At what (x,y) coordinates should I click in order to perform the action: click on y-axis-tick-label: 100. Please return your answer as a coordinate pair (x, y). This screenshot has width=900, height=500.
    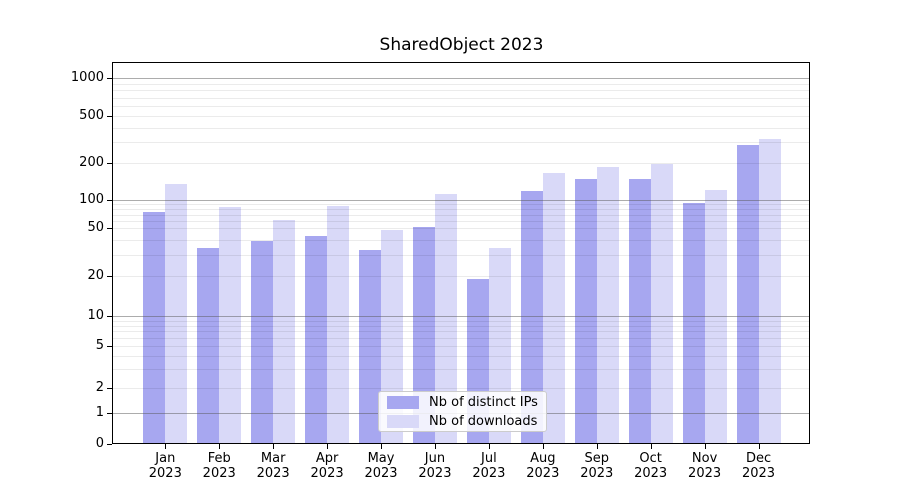
    Looking at the image, I should click on (91, 199).